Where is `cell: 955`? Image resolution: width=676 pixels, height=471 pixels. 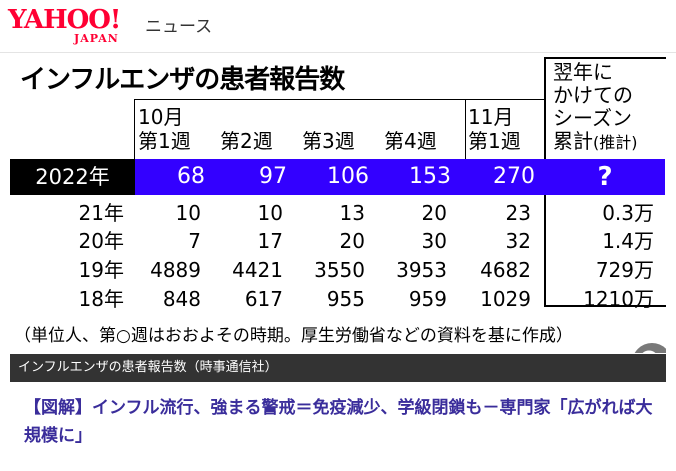
cell: 955 is located at coordinates (345, 299).